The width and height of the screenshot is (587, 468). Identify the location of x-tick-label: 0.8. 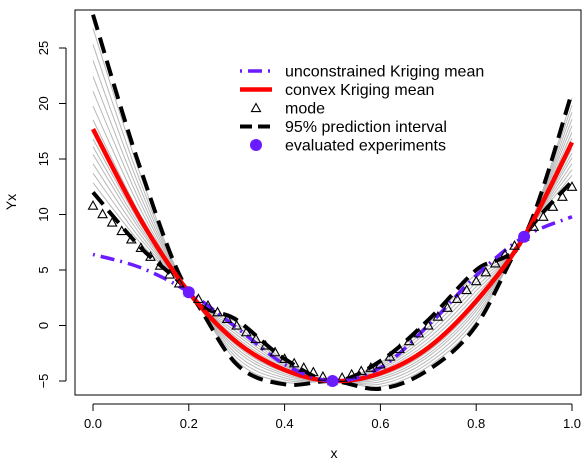
(476, 423).